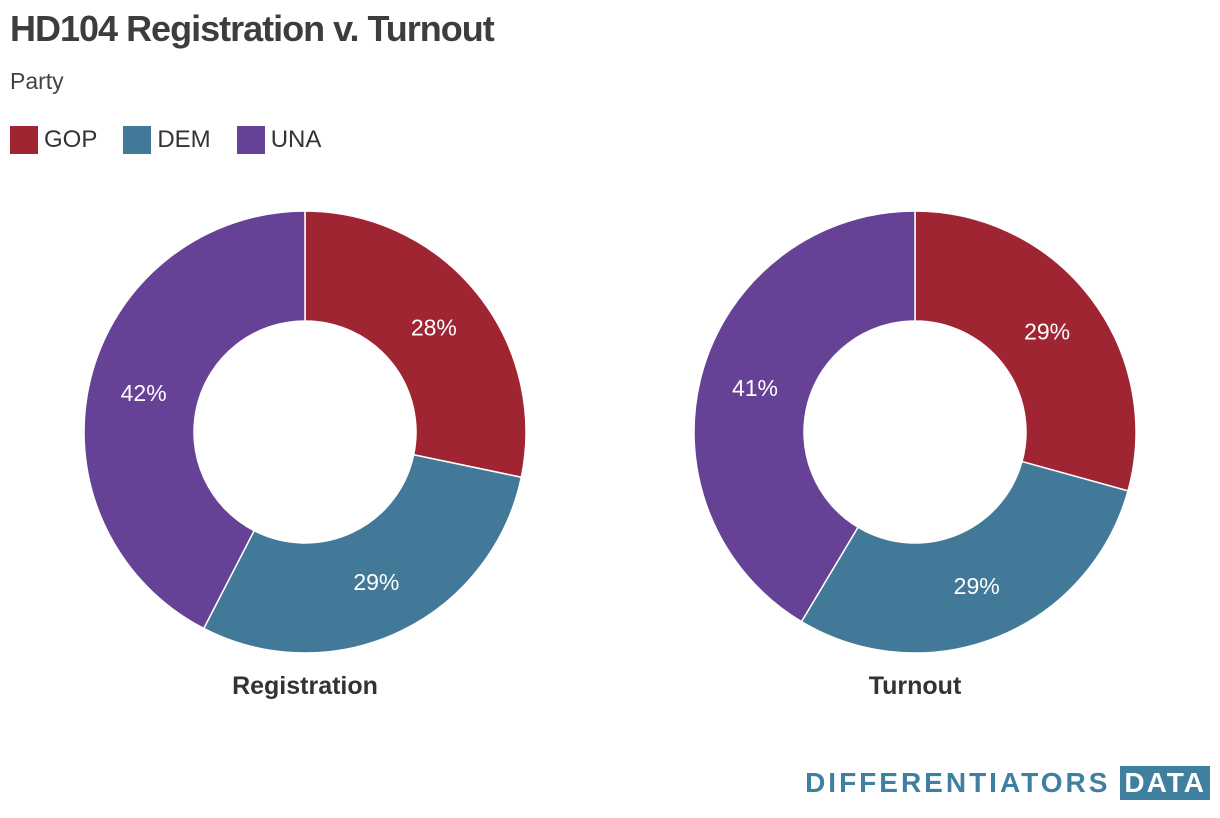 The height and width of the screenshot is (818, 1220). What do you see at coordinates (24, 140) in the screenshot?
I see `legend-swatch-gop` at bounding box center [24, 140].